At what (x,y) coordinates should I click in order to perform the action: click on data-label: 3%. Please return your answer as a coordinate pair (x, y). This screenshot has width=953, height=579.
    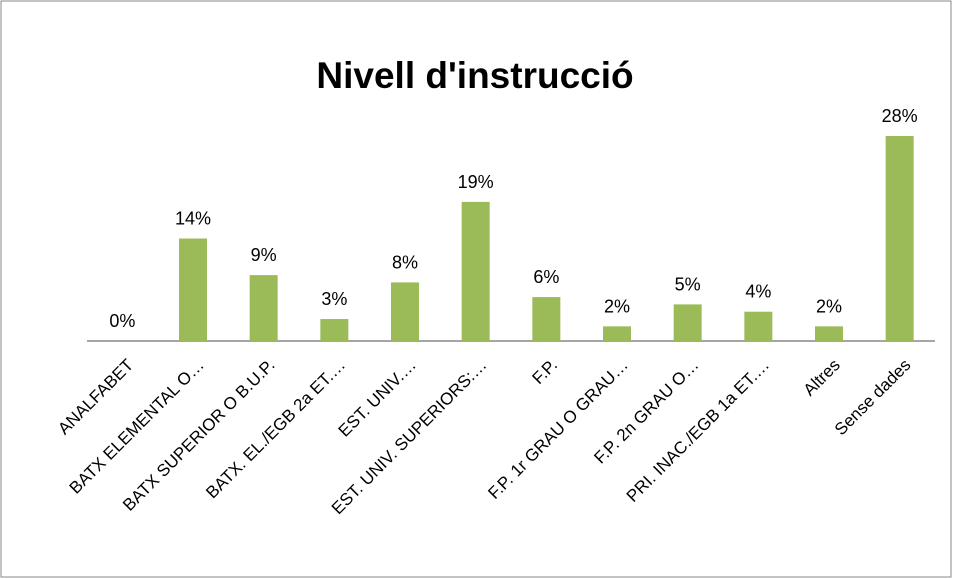
    Looking at the image, I should click on (334, 299).